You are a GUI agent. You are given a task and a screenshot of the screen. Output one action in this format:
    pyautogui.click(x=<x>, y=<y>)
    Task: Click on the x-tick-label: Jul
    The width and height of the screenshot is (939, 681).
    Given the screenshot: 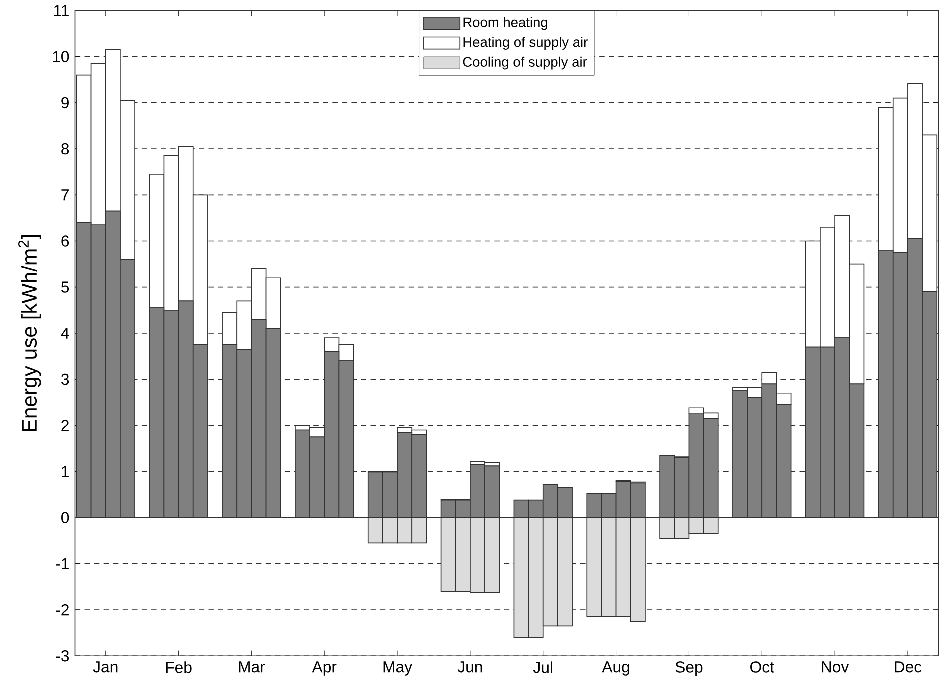 What is the action you would take?
    pyautogui.click(x=542, y=667)
    